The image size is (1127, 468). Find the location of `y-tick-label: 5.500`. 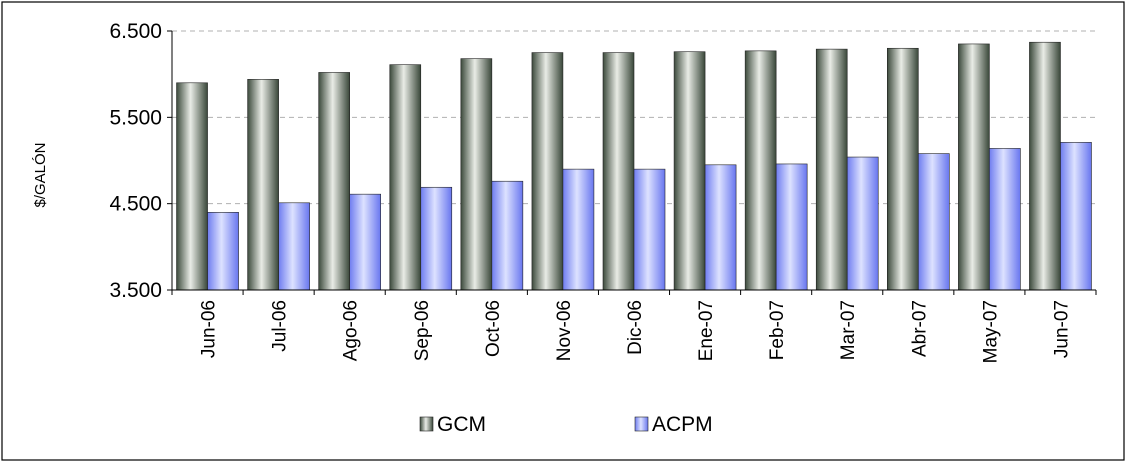

y-tick-label: 5.500 is located at coordinates (135, 117).